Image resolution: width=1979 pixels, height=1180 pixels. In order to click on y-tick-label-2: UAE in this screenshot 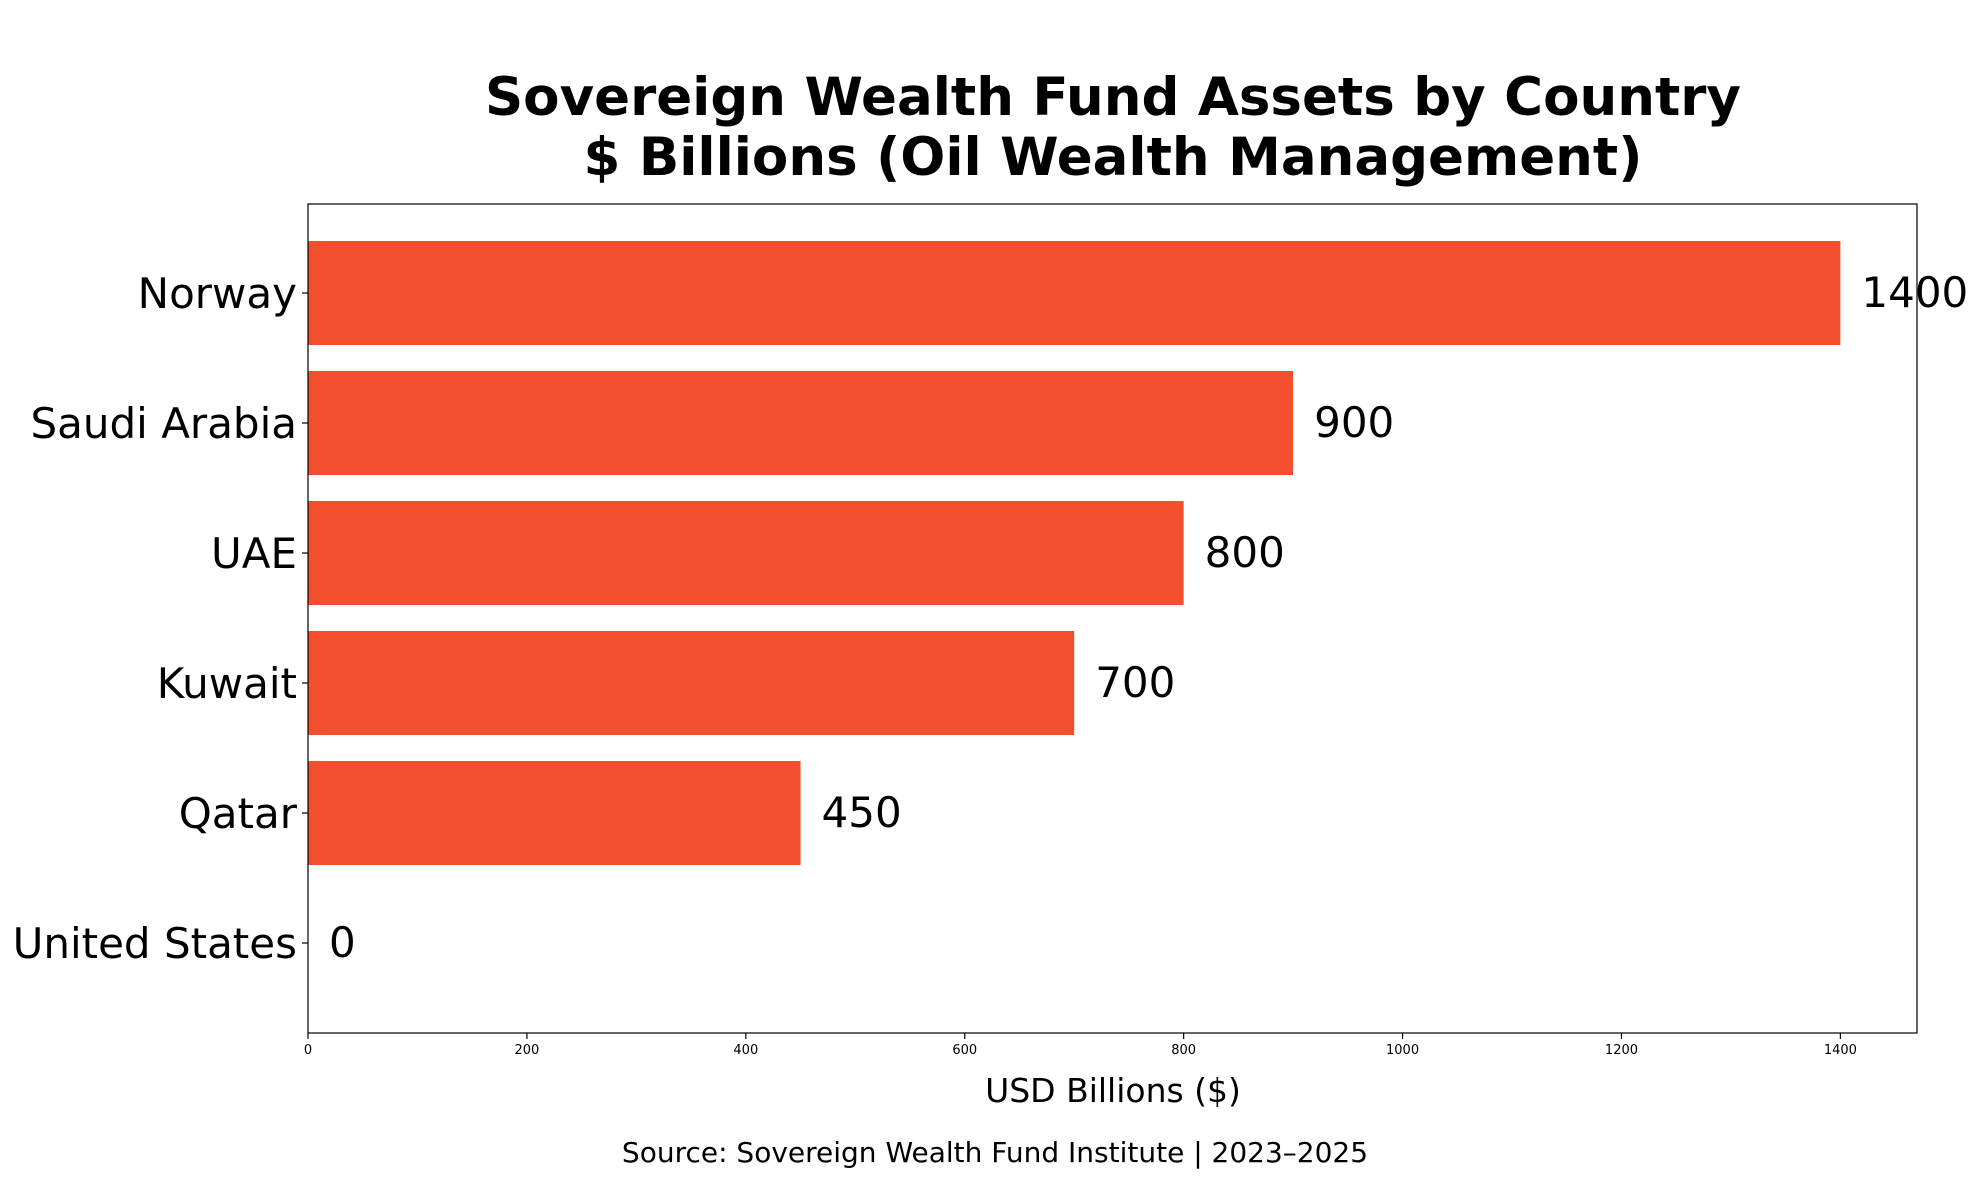, I will do `click(254, 553)`.